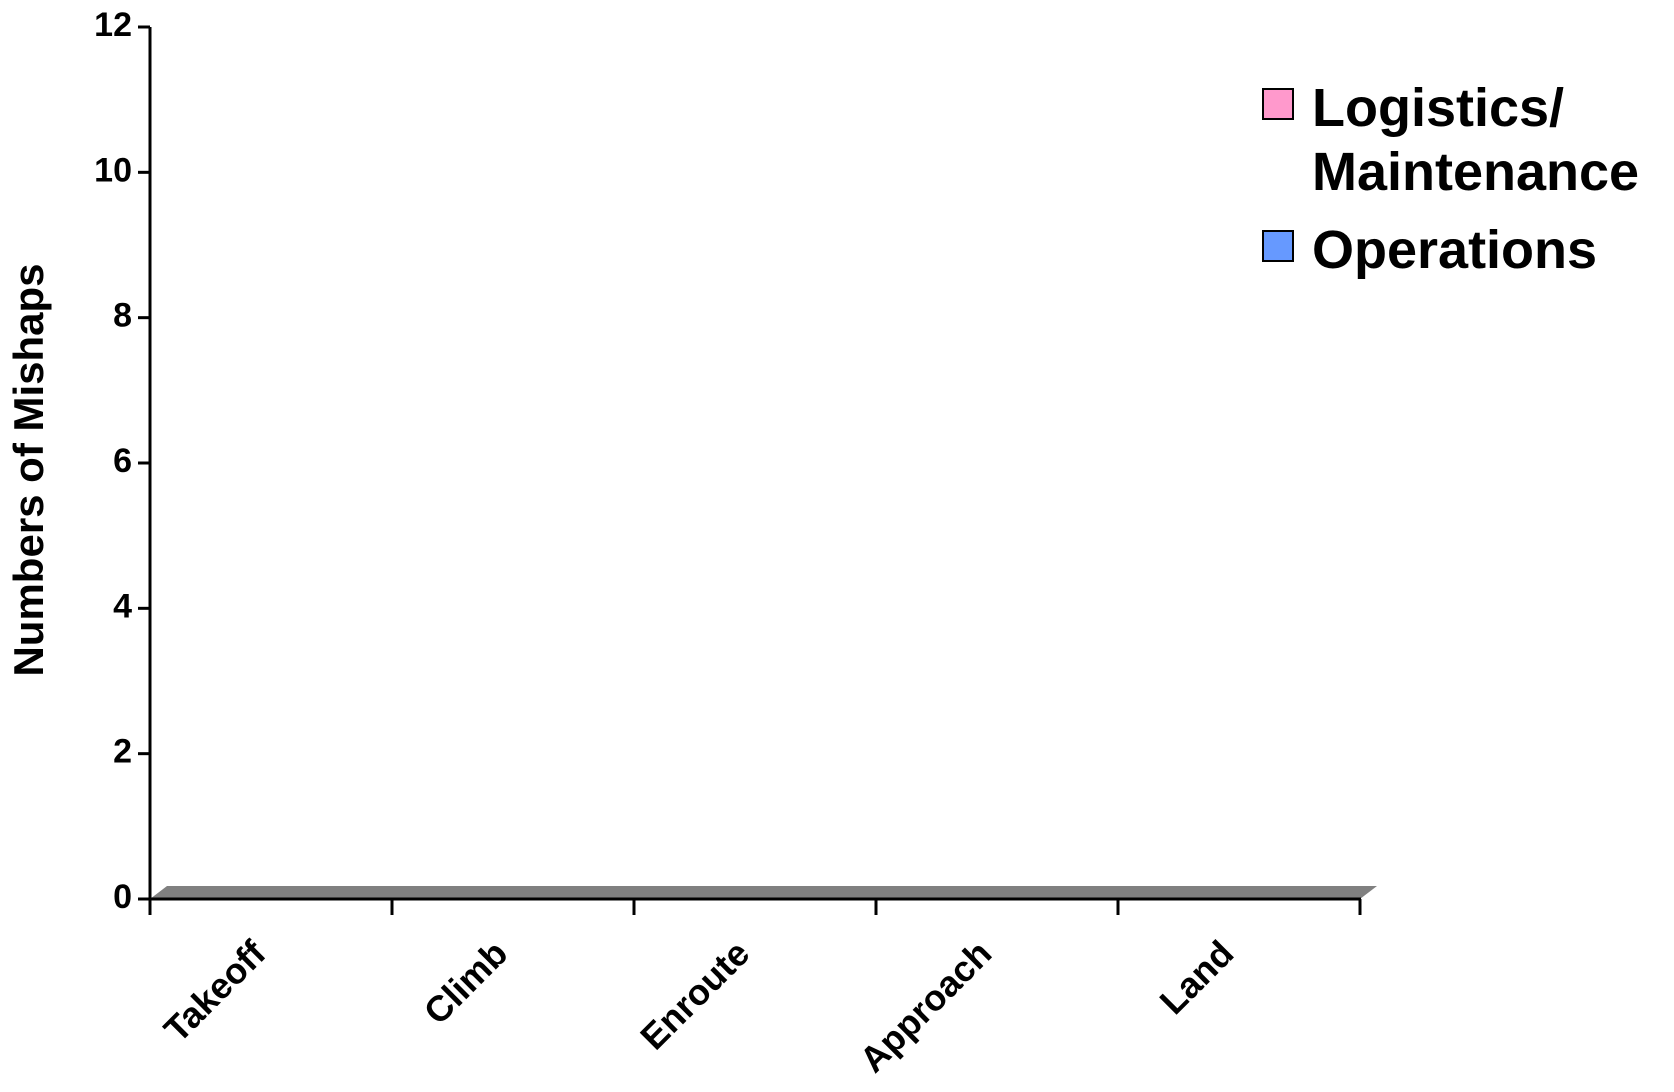 This screenshot has height=1092, width=1674. Describe the element at coordinates (28, 469) in the screenshot. I see `y-axis-label: Numbers of Mishaps` at that location.